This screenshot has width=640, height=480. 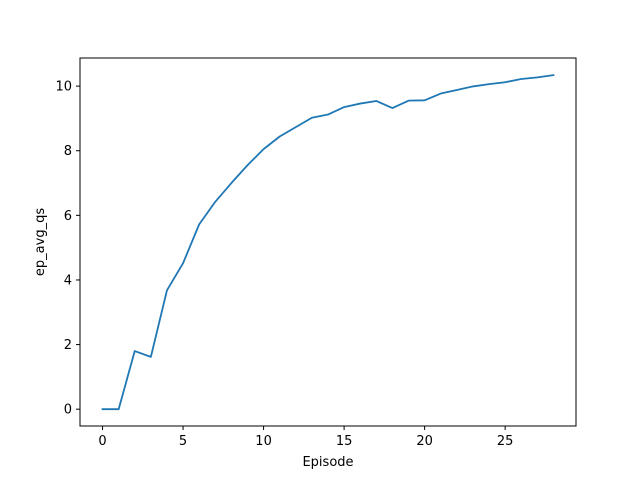 What do you see at coordinates (68, 280) in the screenshot?
I see `y-tick-label: 4` at bounding box center [68, 280].